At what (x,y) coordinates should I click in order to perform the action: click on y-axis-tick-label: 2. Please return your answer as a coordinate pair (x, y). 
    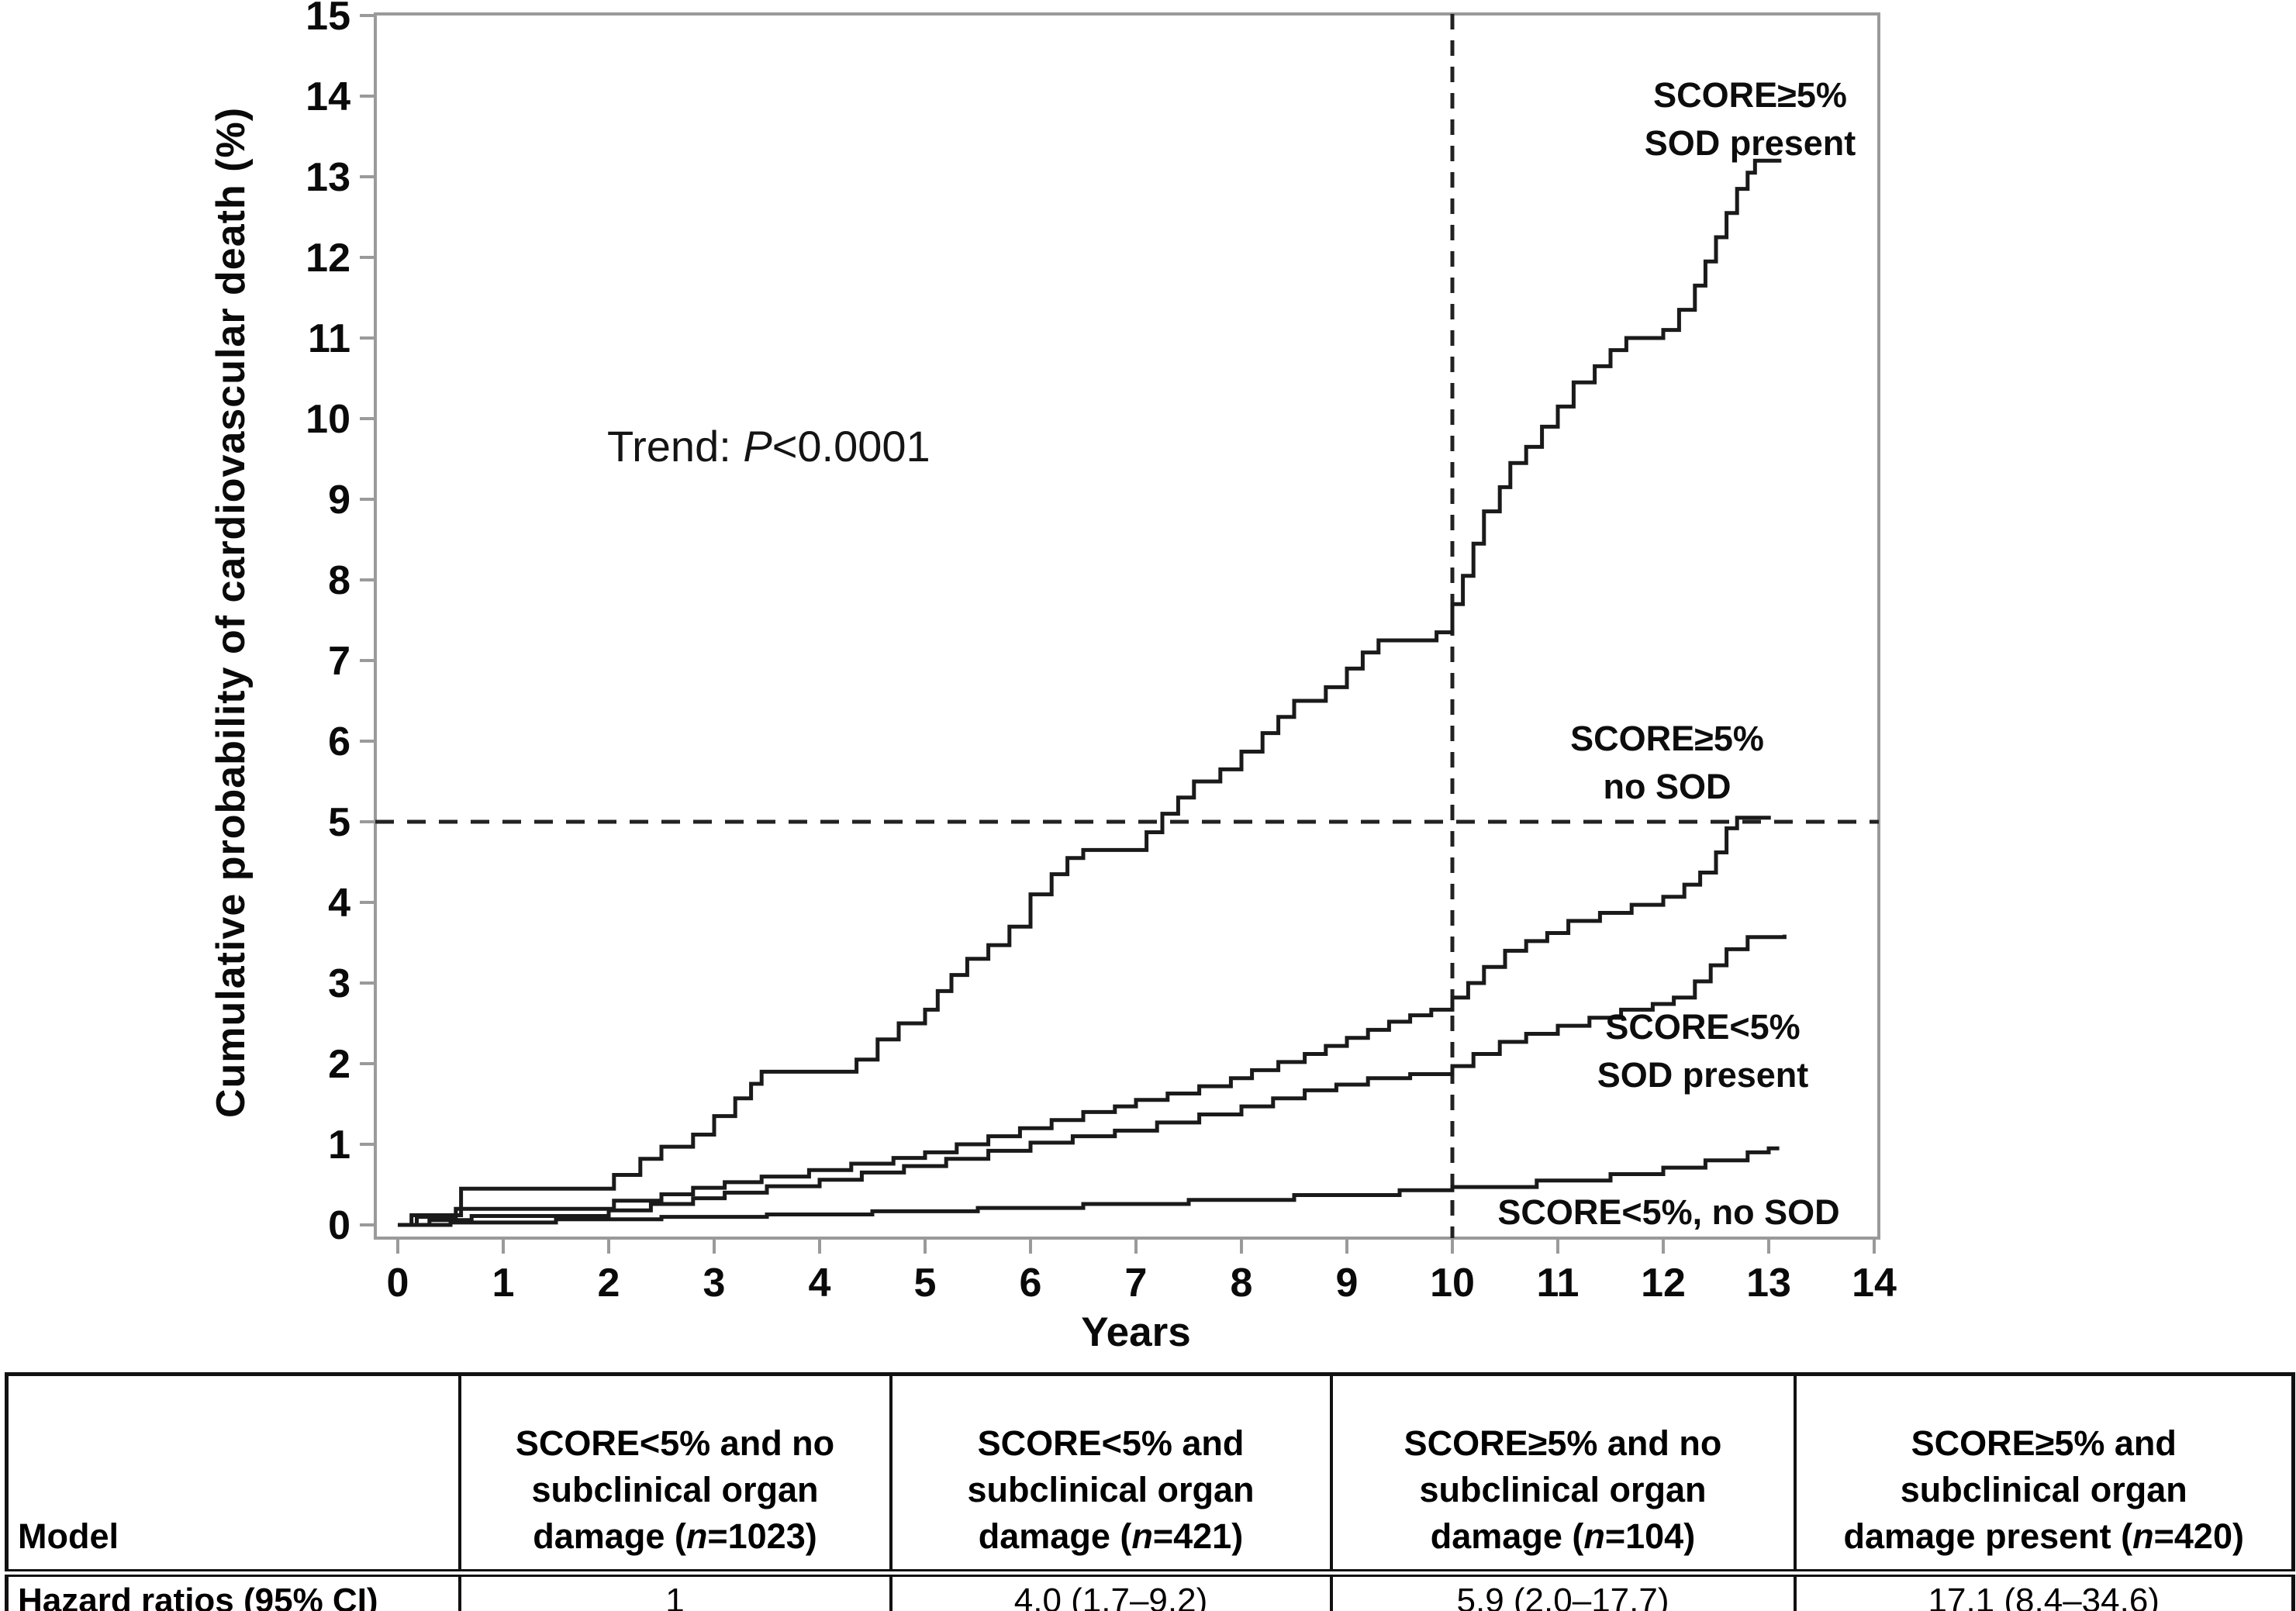
    Looking at the image, I should click on (339, 1065).